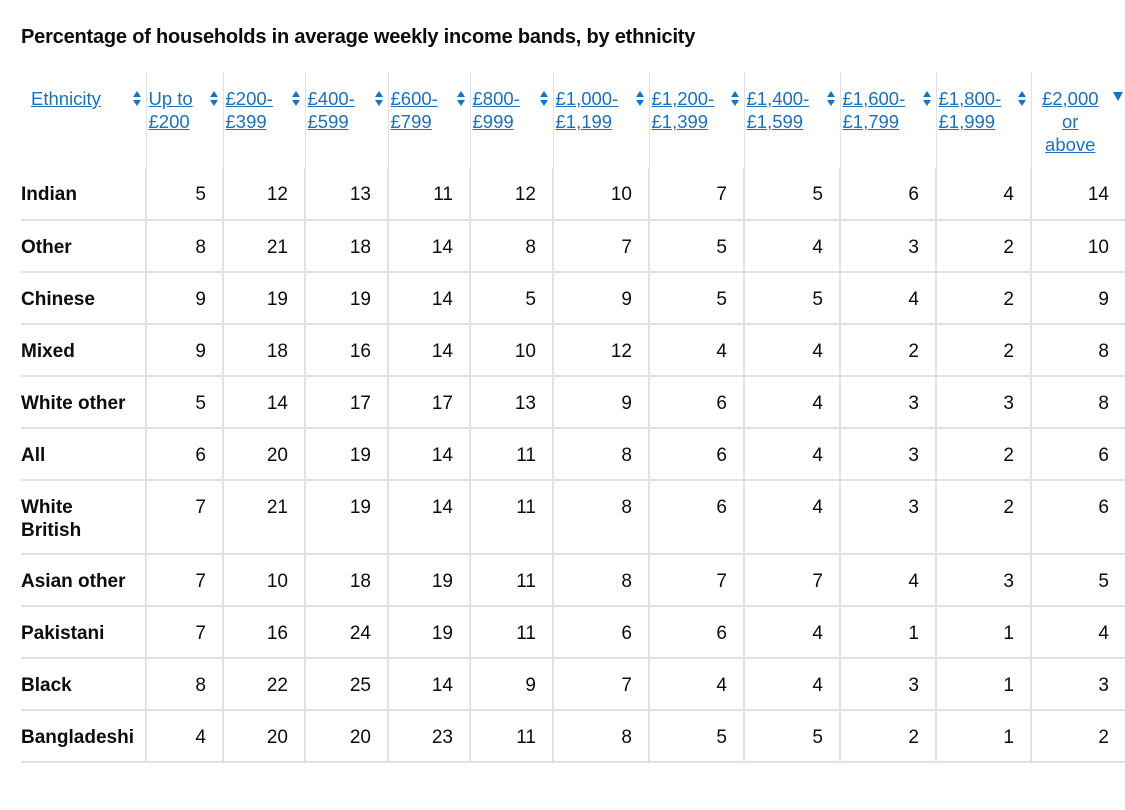 This screenshot has width=1125, height=810. I want to click on sort-button: £400- £599, so click(347, 110).